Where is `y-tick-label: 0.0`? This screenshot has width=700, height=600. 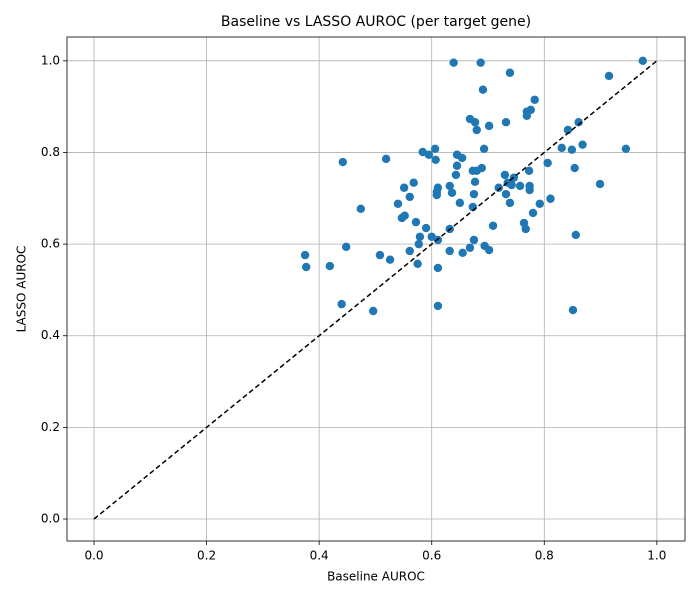
y-tick-label: 0.0 is located at coordinates (50, 519).